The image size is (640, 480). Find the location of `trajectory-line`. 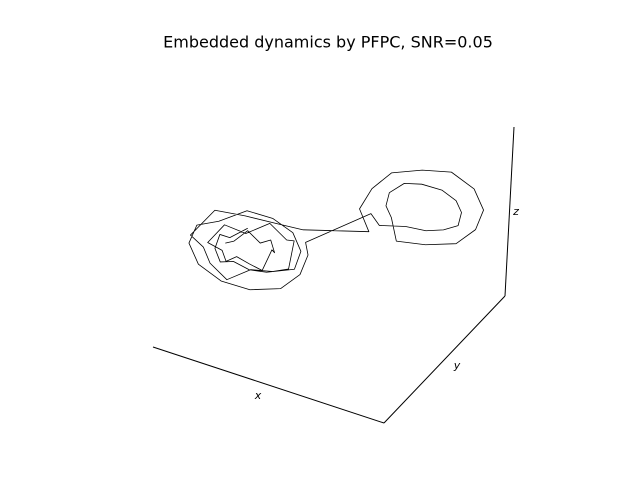

trajectory-line is located at coordinates (336, 230).